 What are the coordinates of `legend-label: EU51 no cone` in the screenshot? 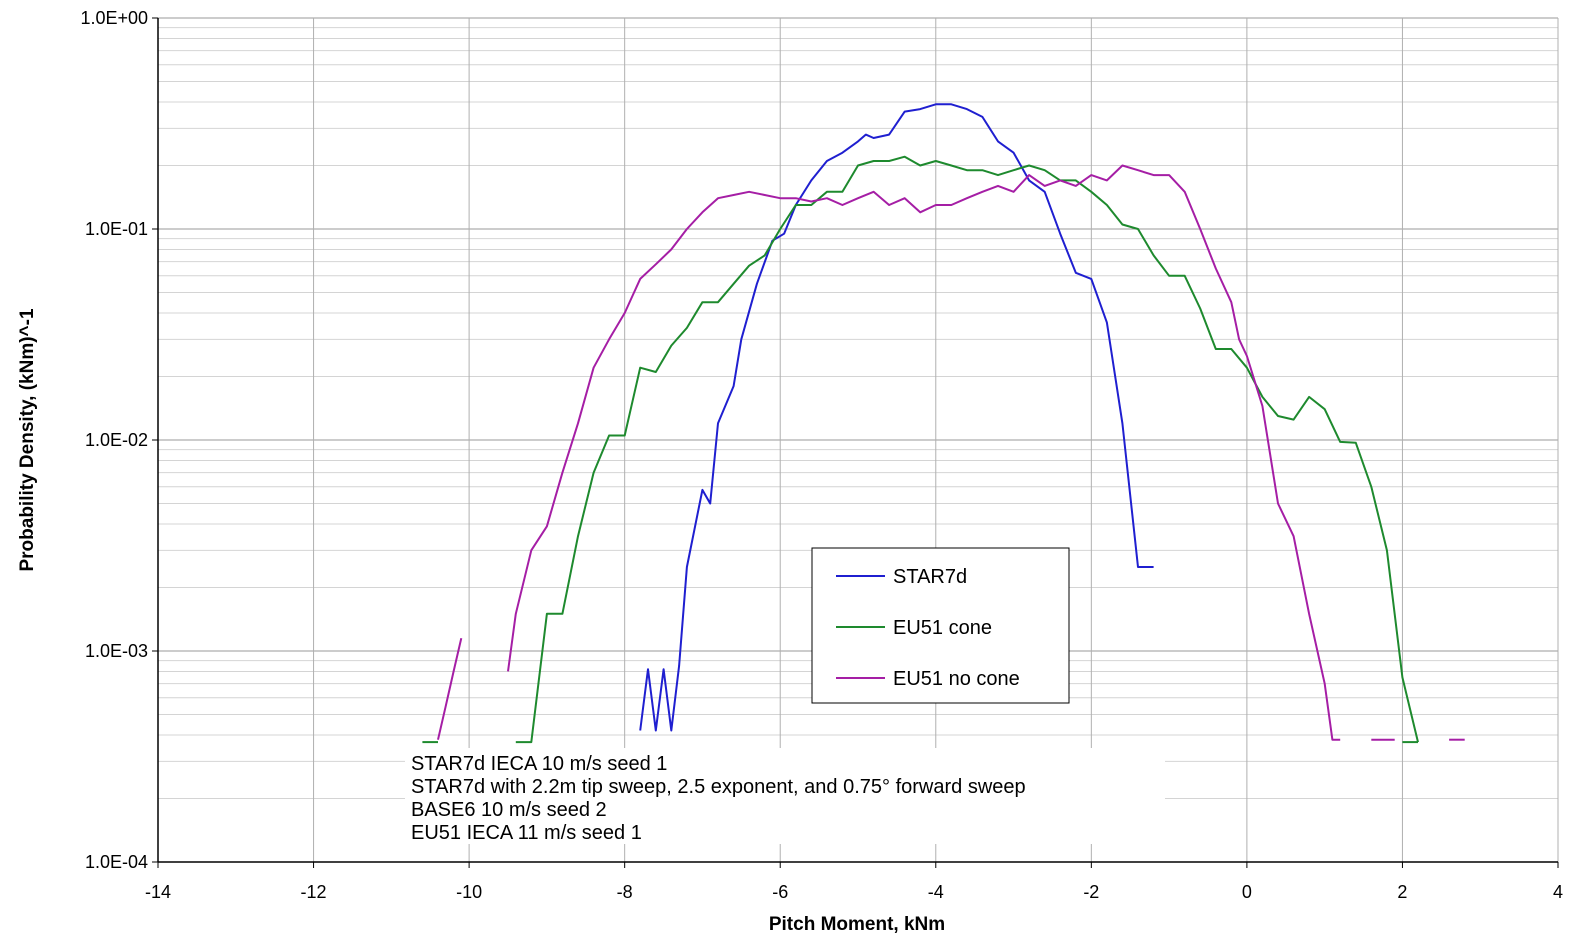 It's located at (956, 679).